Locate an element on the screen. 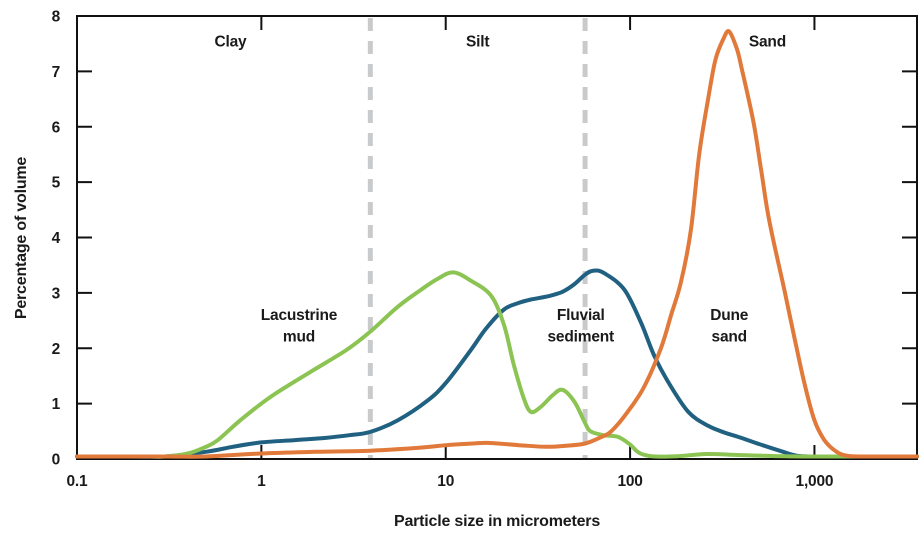  x-tick-label: 0.1 is located at coordinates (78, 481).